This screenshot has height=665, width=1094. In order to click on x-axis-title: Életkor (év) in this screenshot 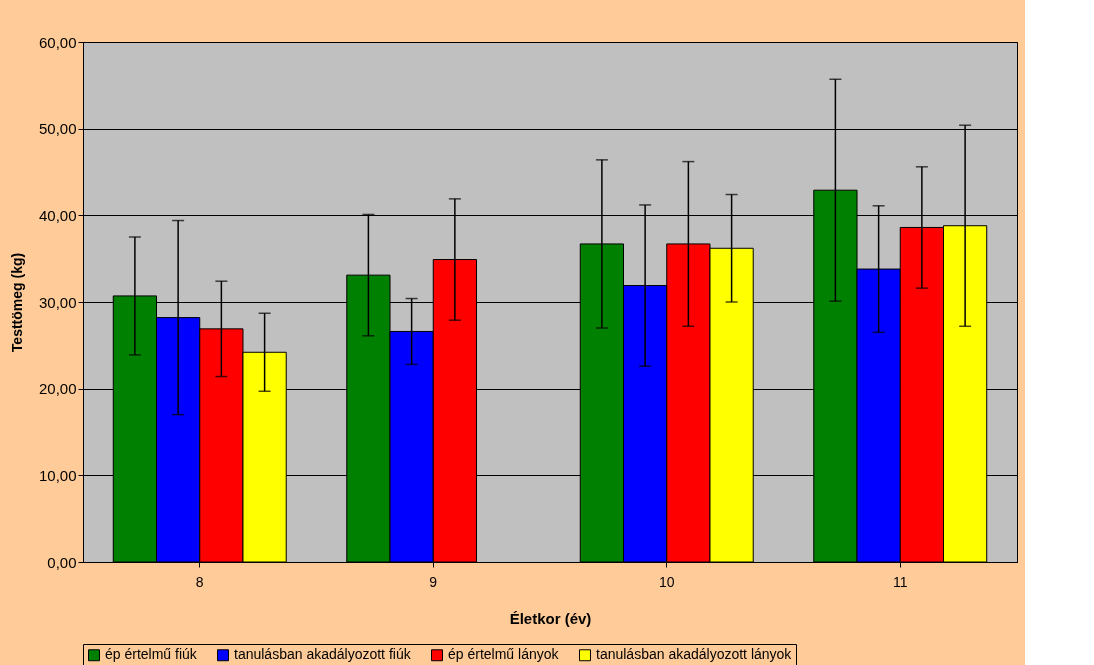, I will do `click(550, 618)`.